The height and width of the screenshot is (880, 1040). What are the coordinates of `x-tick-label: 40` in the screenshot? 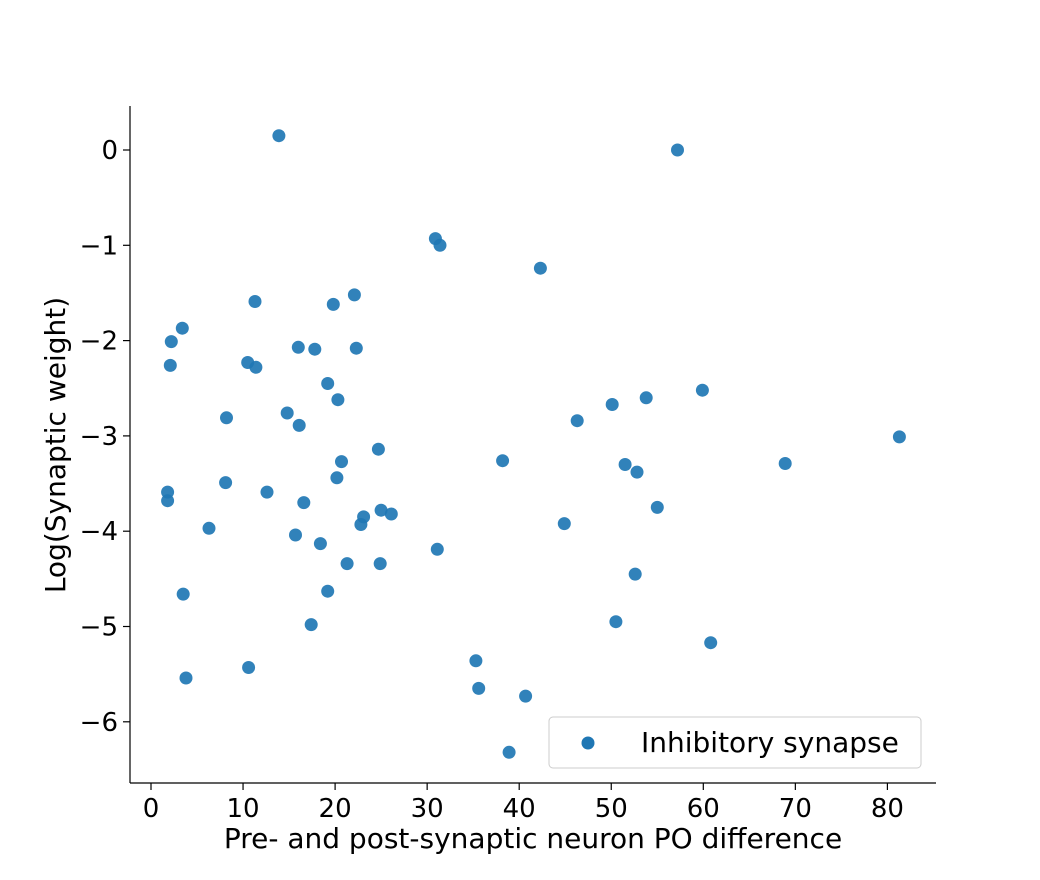 It's located at (519, 809).